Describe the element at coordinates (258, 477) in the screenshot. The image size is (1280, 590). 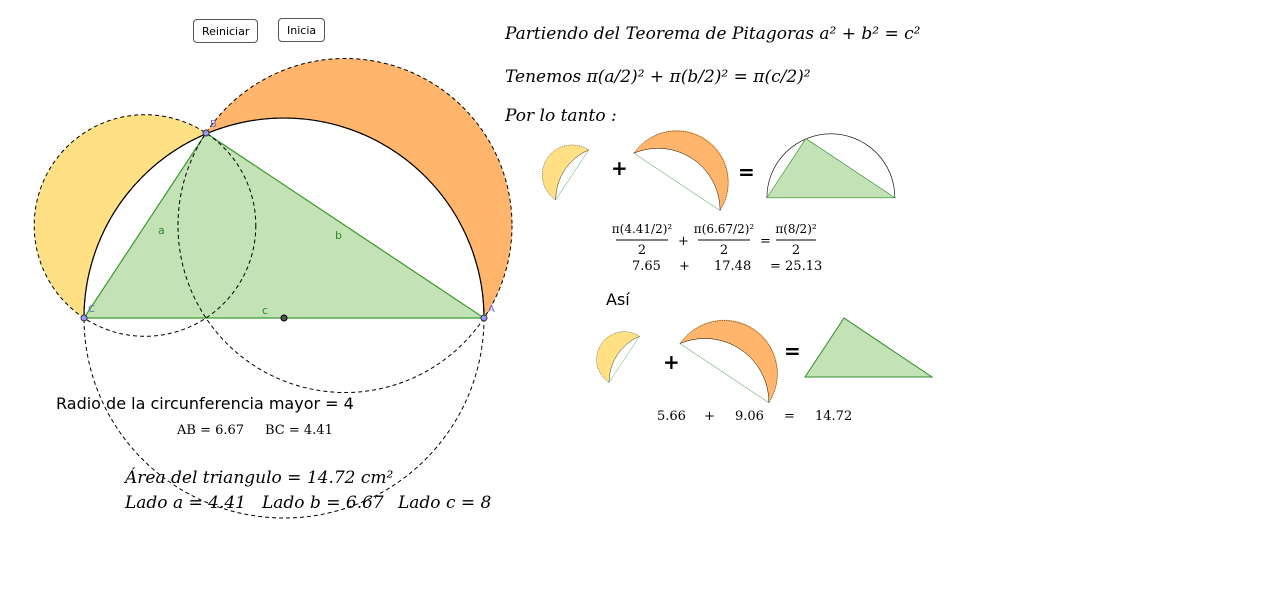
I see `area-text: Área del triangulo = 14.72 cm²` at that location.